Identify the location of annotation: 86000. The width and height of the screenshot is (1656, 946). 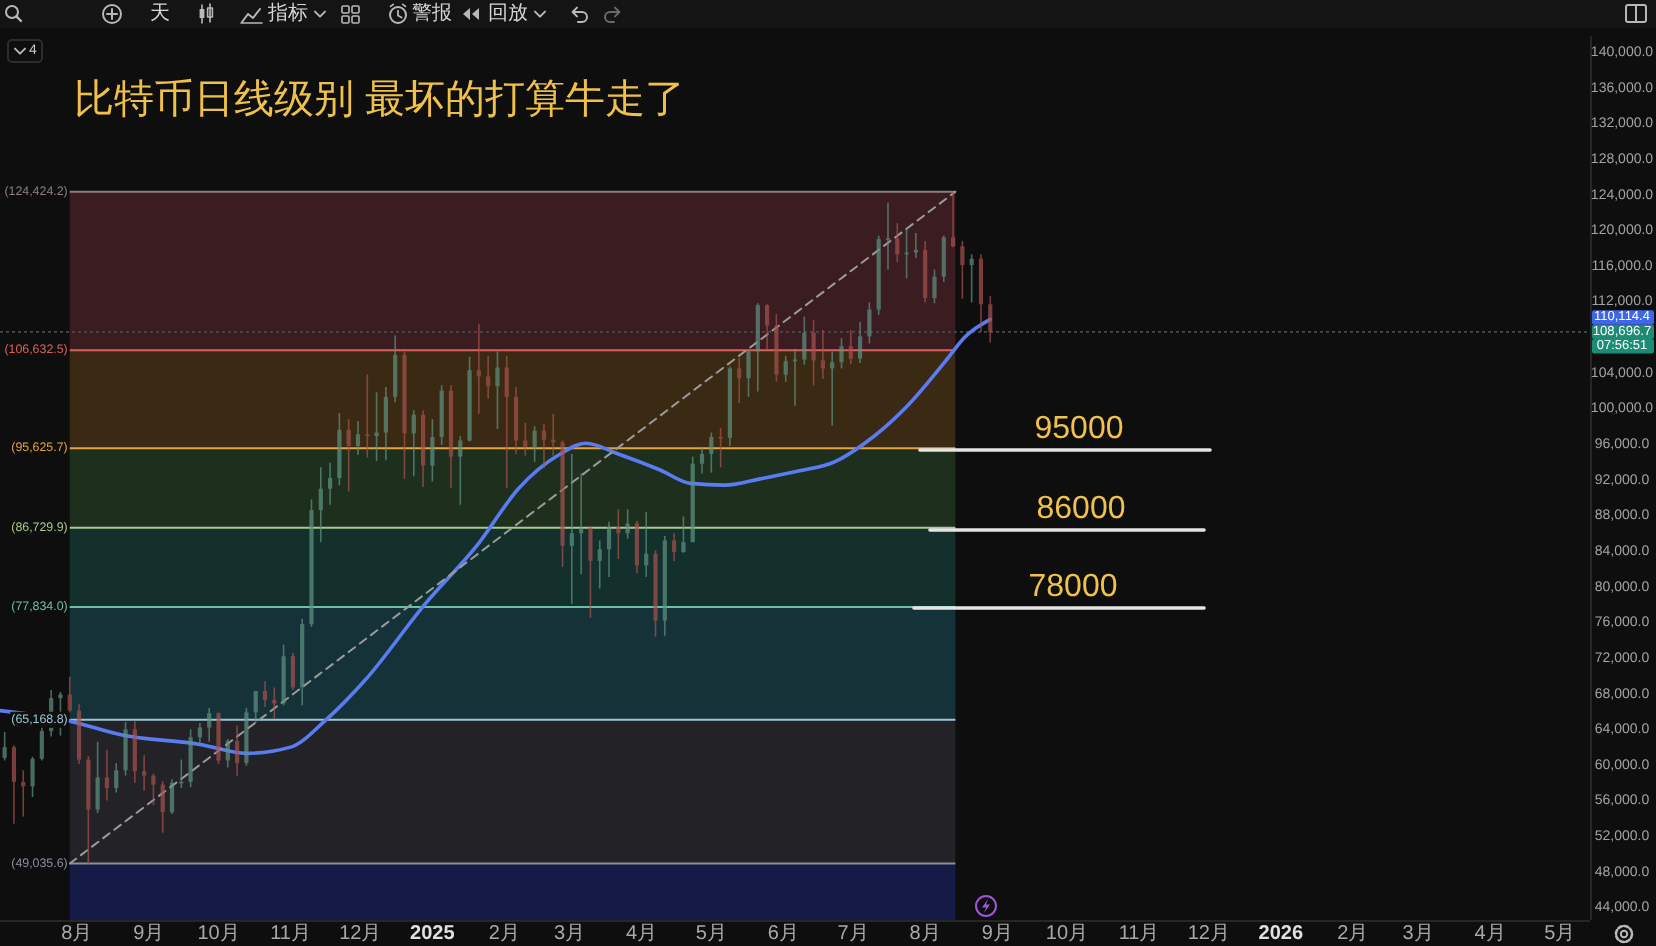
(1081, 509).